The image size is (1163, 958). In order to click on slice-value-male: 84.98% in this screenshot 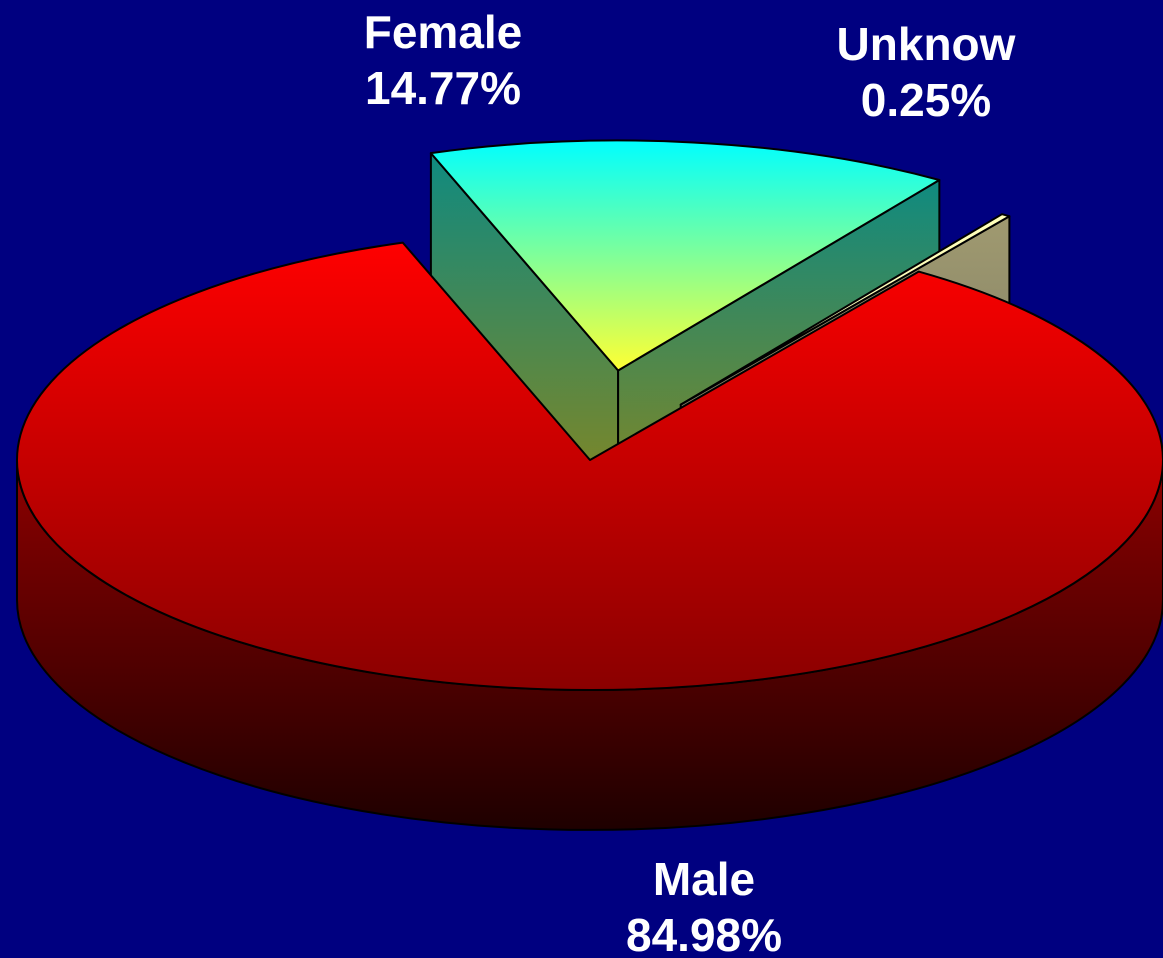, I will do `click(704, 933)`.